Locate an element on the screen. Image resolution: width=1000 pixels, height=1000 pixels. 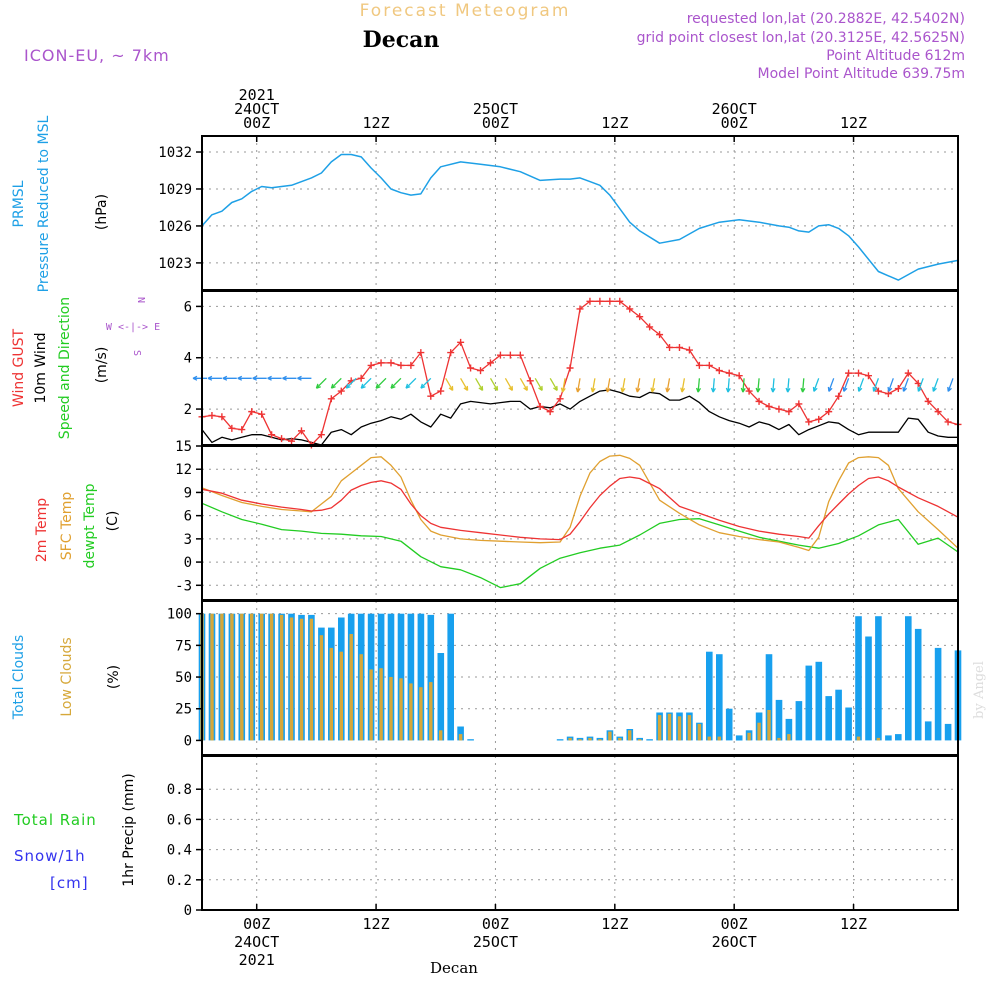
top-time-label: 00Z is located at coordinates (734, 123).